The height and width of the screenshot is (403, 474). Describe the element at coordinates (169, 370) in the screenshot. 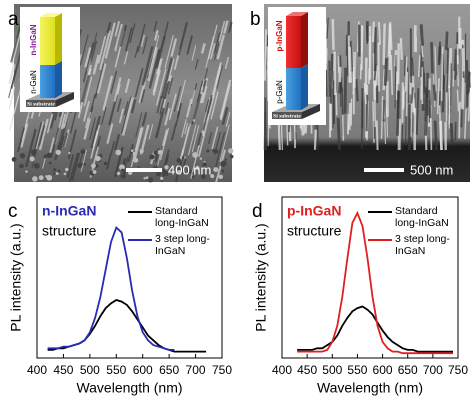

I see `x-tick-label: 650` at that location.